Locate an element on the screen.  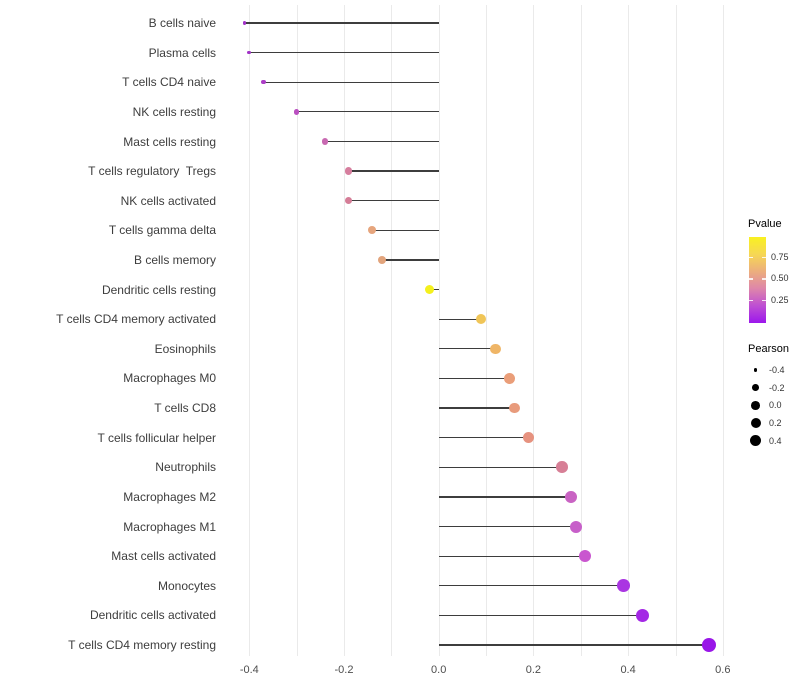
category-label: B cells naive is located at coordinates (182, 23).